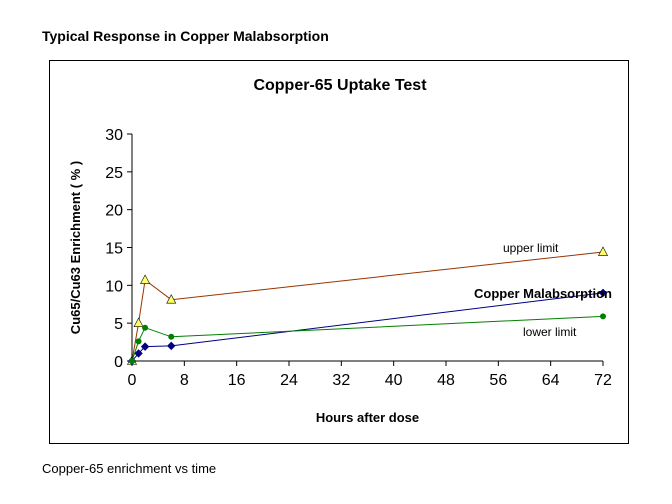  What do you see at coordinates (132, 380) in the screenshot?
I see `x-tick-label: 0` at bounding box center [132, 380].